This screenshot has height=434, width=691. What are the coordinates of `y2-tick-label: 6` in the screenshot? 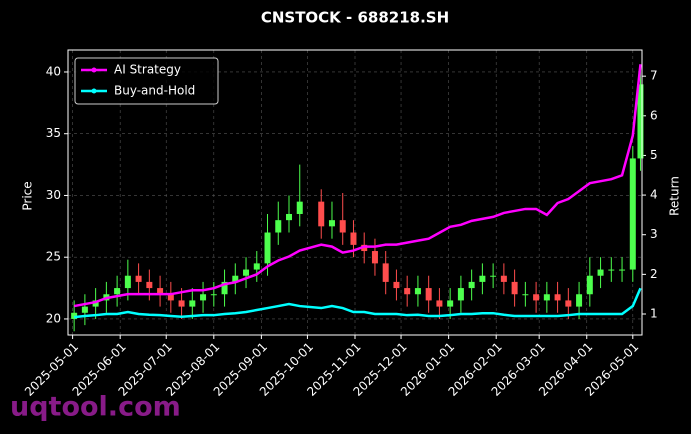 It's located at (654, 115).